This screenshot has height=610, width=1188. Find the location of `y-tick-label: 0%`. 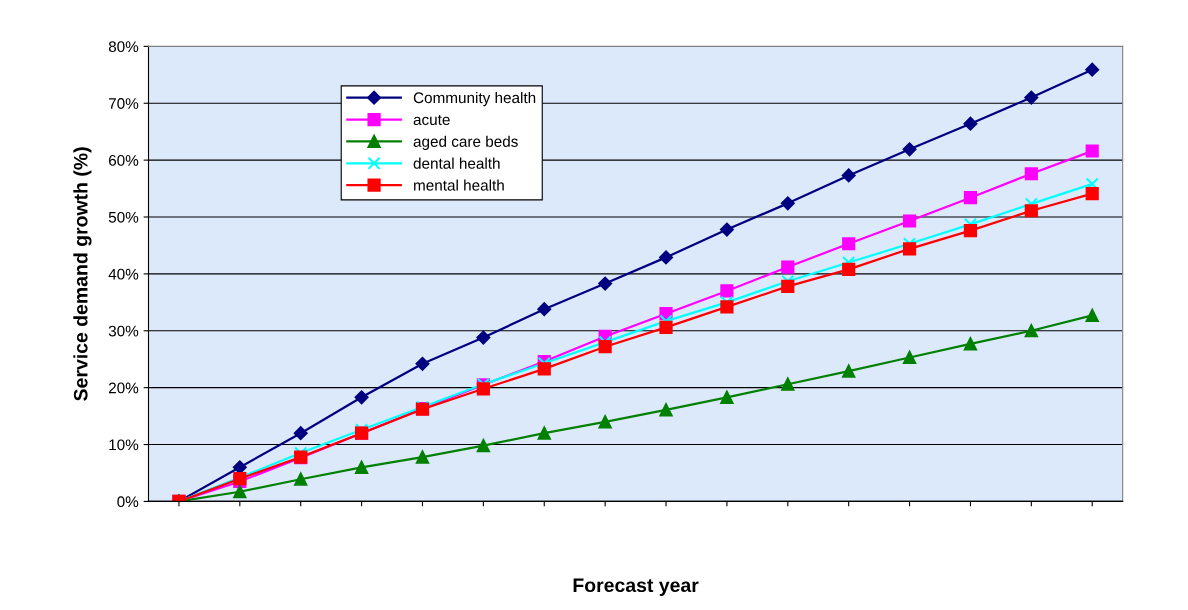

y-tick-label: 0% is located at coordinates (128, 502).